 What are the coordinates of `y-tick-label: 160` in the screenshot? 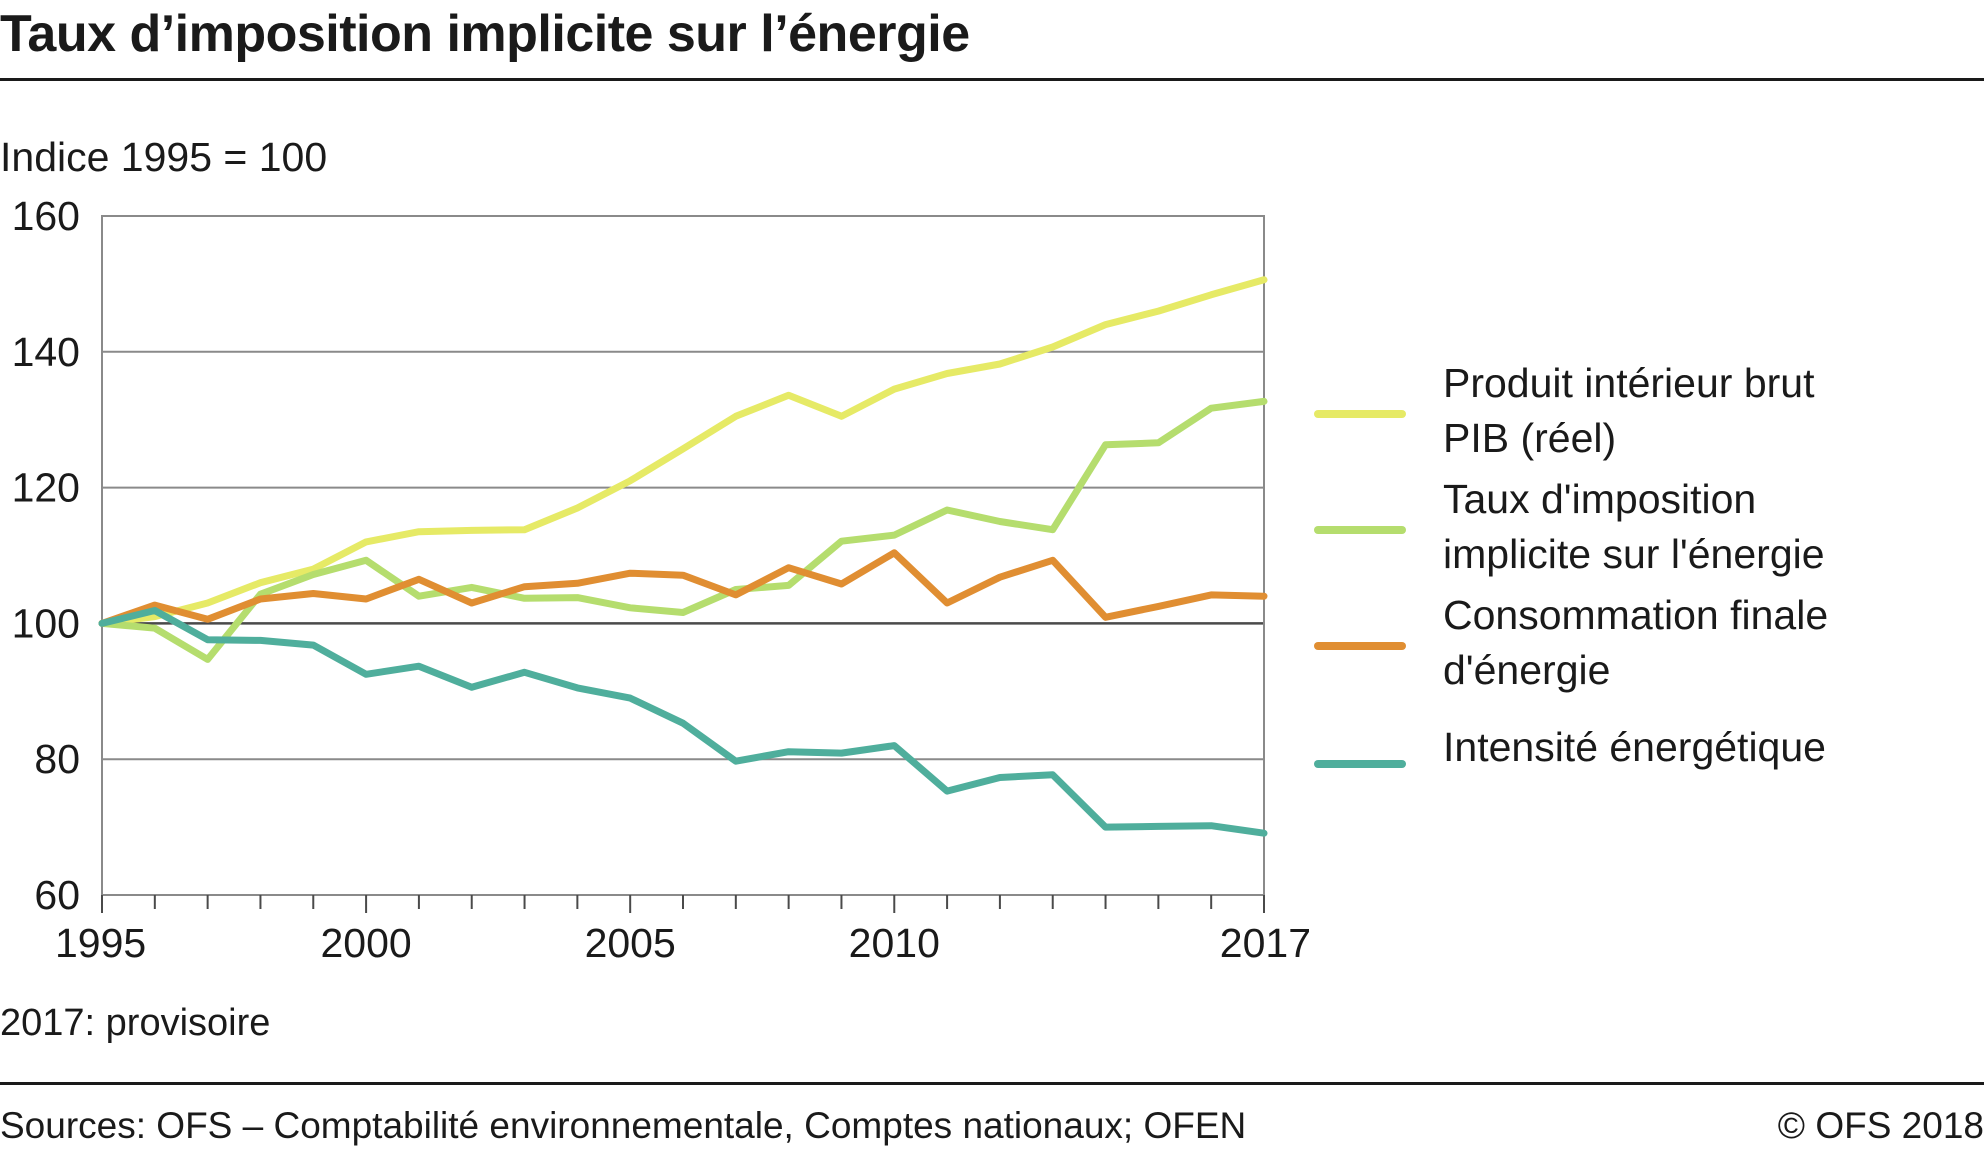 It's located at (46, 216).